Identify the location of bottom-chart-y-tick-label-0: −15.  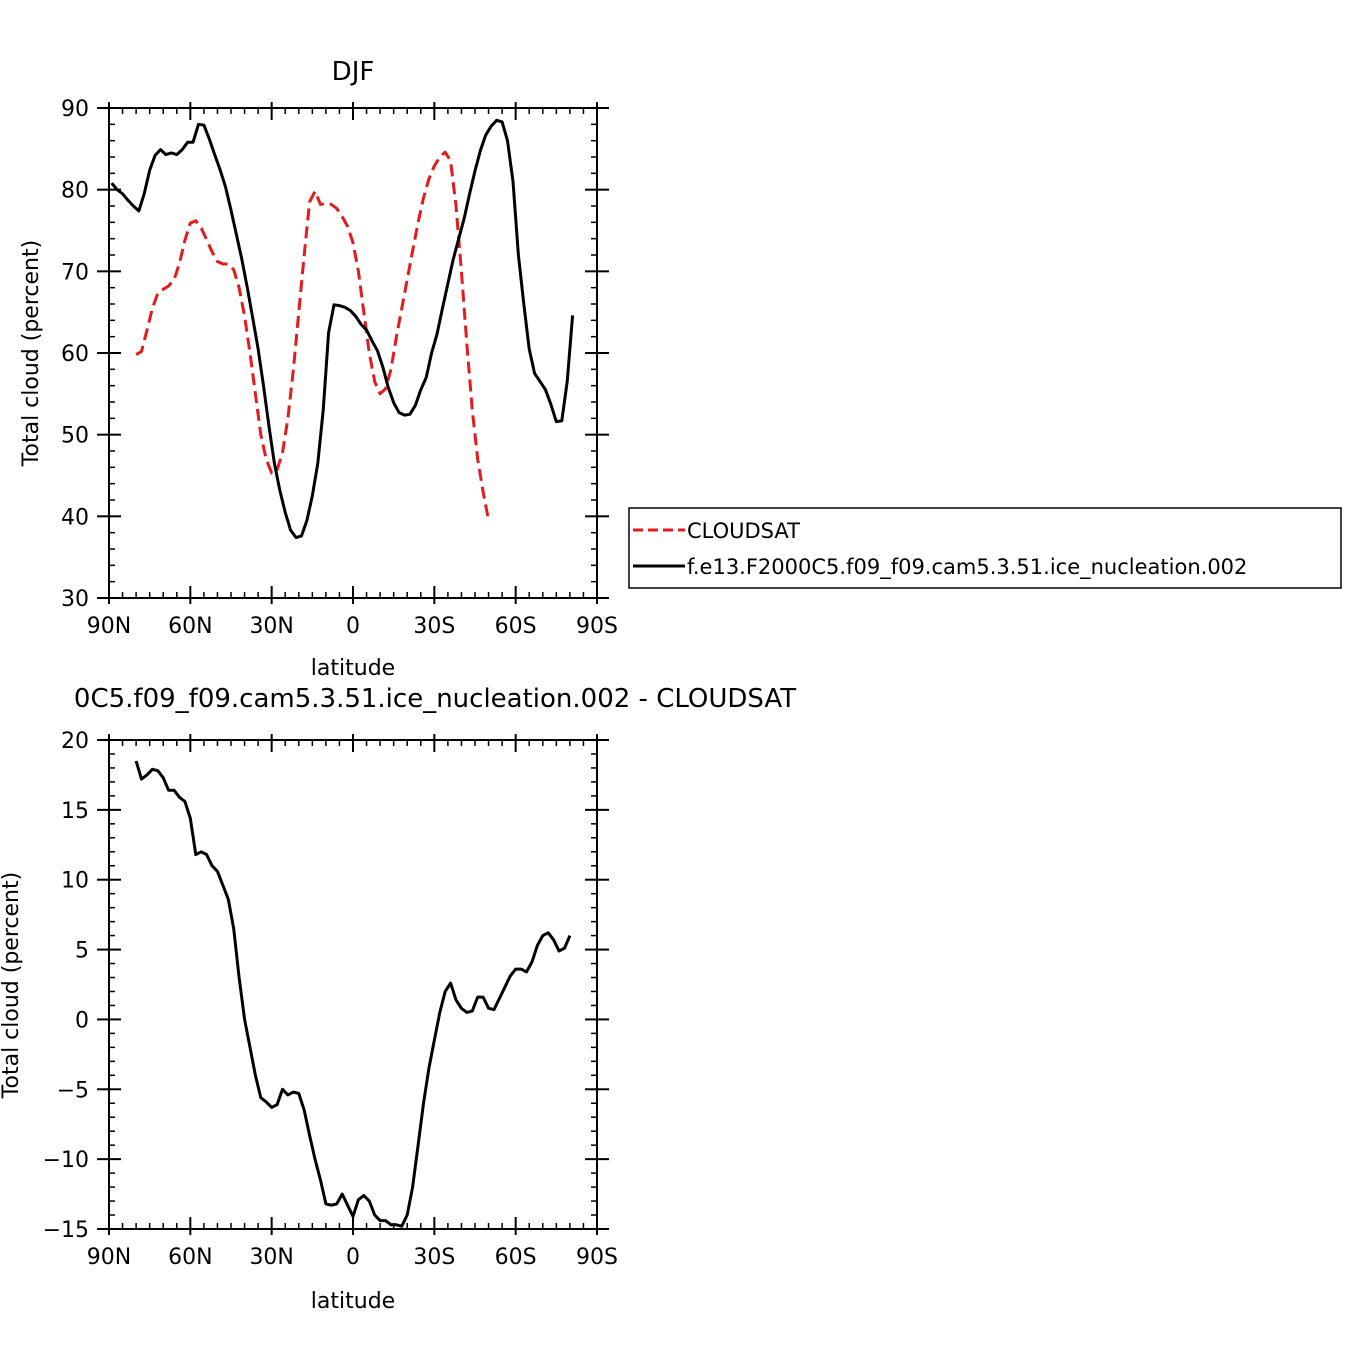
(66, 1230).